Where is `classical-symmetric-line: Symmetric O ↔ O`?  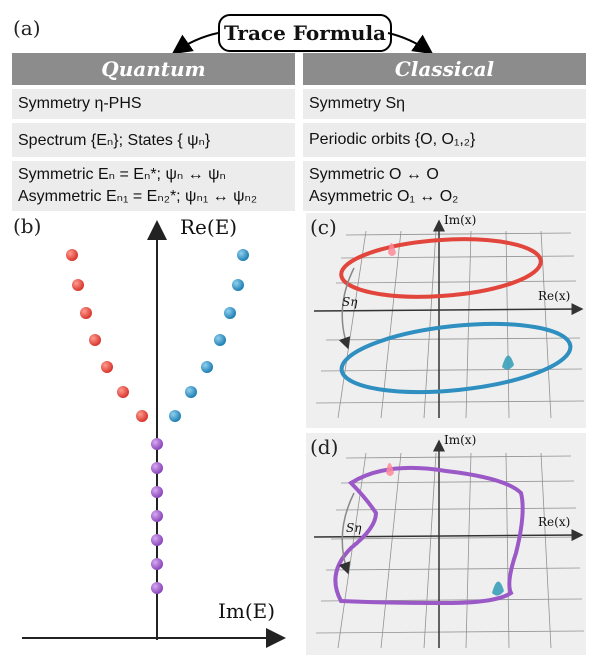
classical-symmetric-line: Symmetric O ↔ O is located at coordinates (374, 174).